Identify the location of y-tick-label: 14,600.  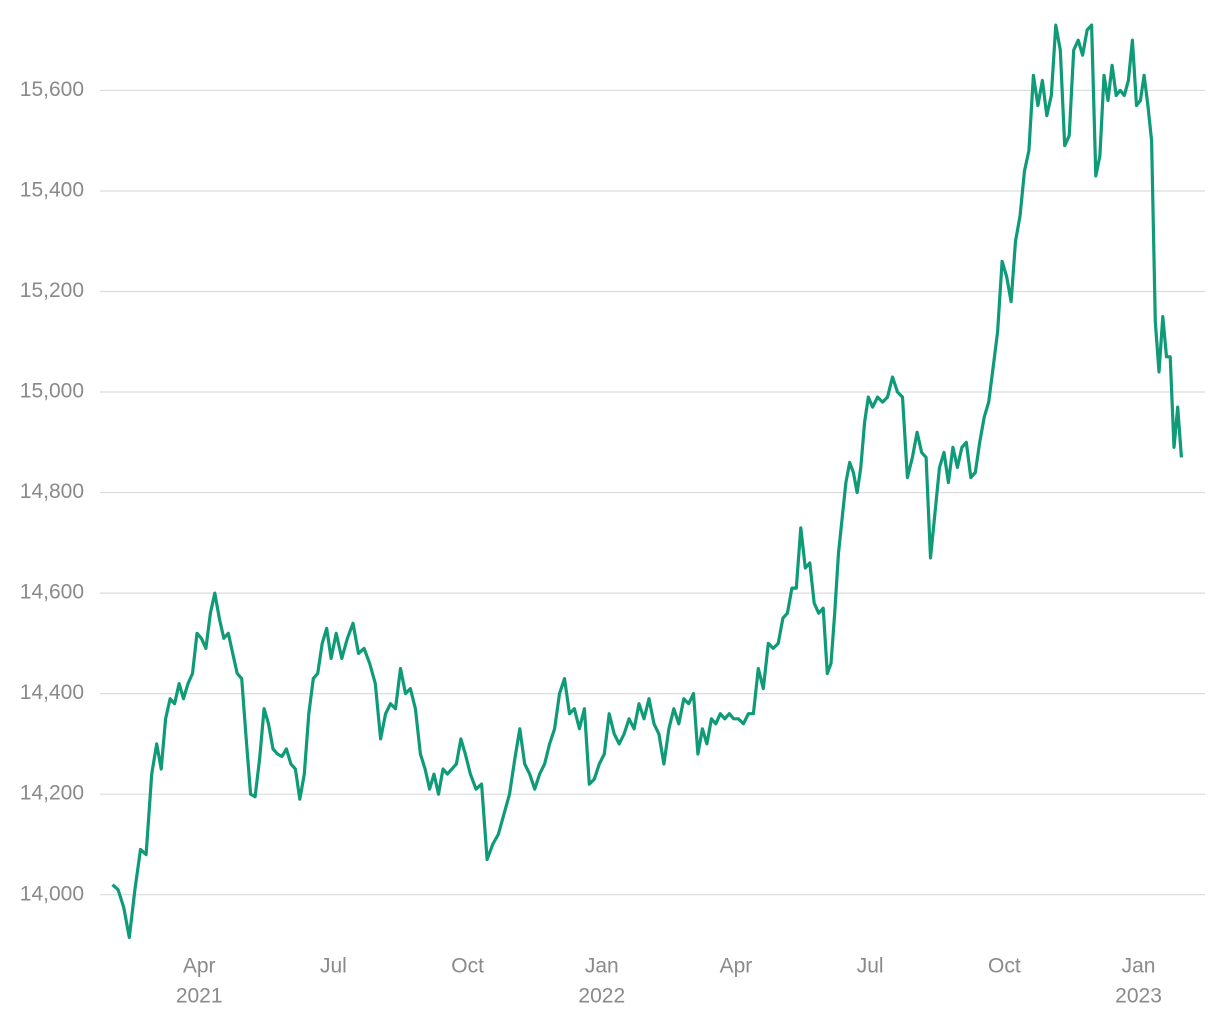
(52, 592).